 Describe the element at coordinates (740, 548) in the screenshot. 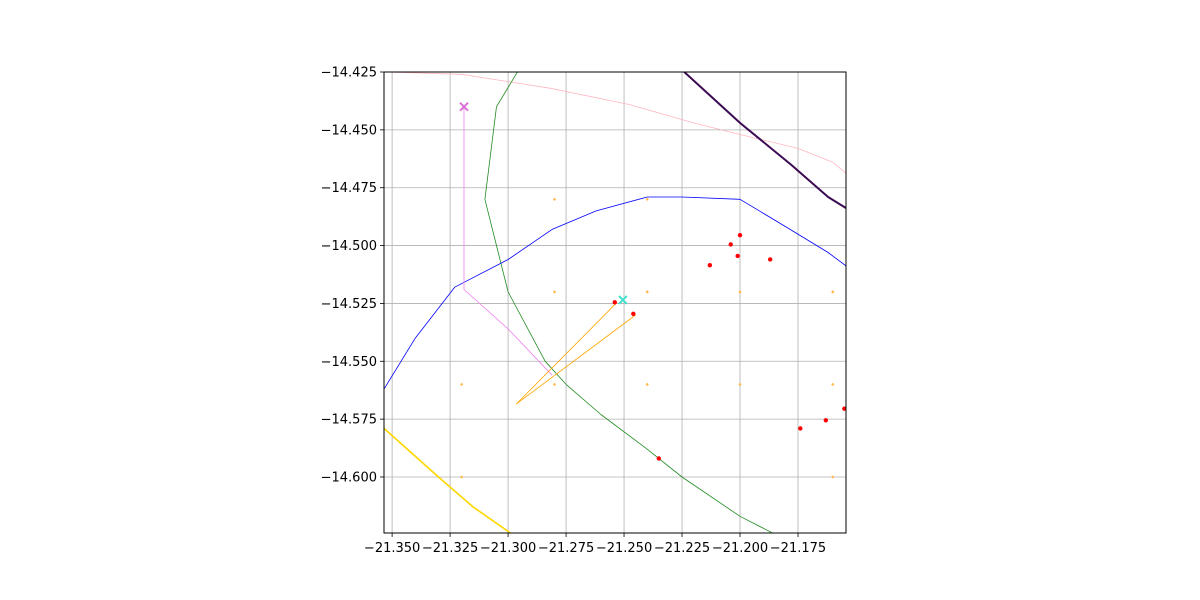

I see `x-tick-label: −21.200` at that location.